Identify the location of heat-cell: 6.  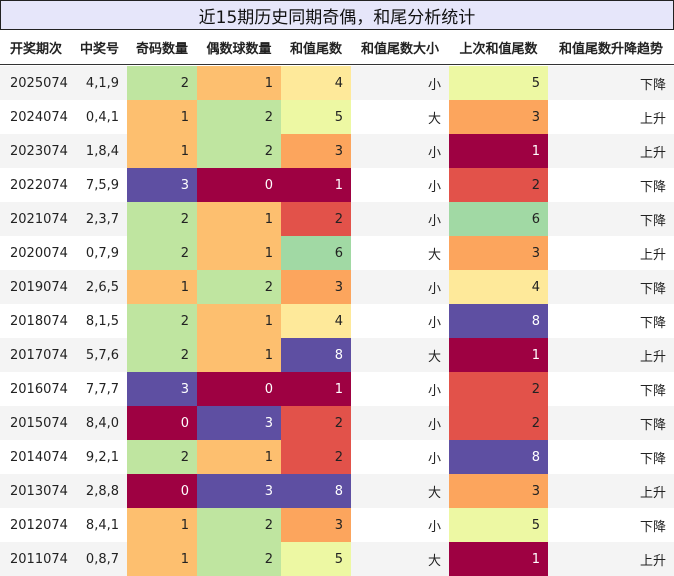
(316, 253).